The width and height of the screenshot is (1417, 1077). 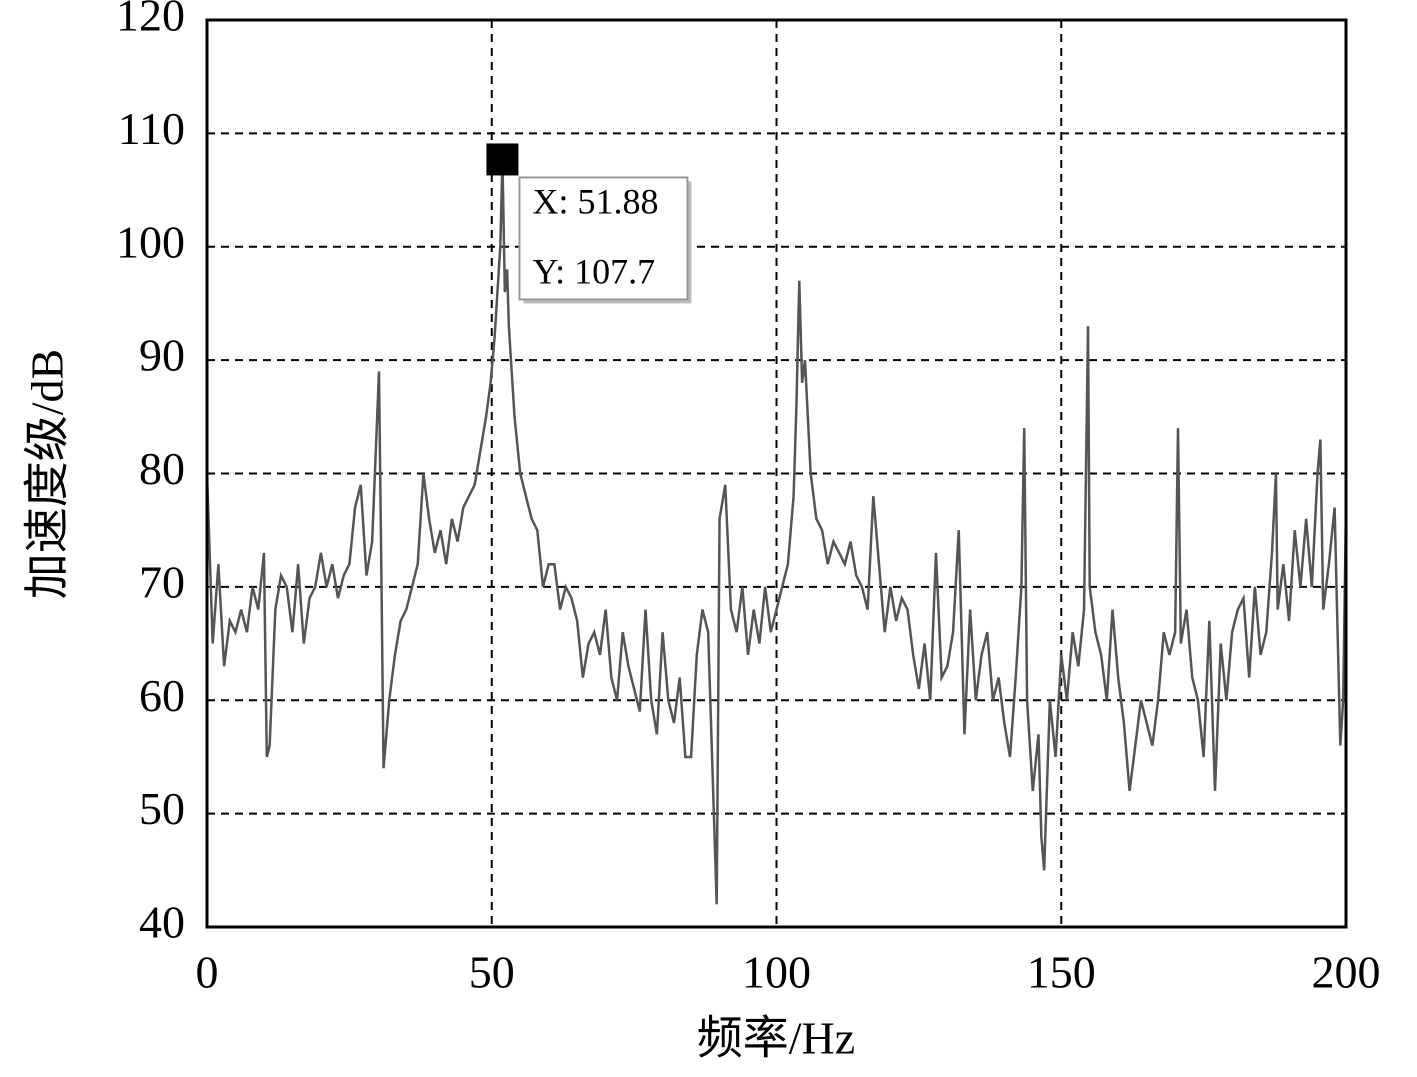 What do you see at coordinates (162, 581) in the screenshot?
I see `y-tick-label: 70` at bounding box center [162, 581].